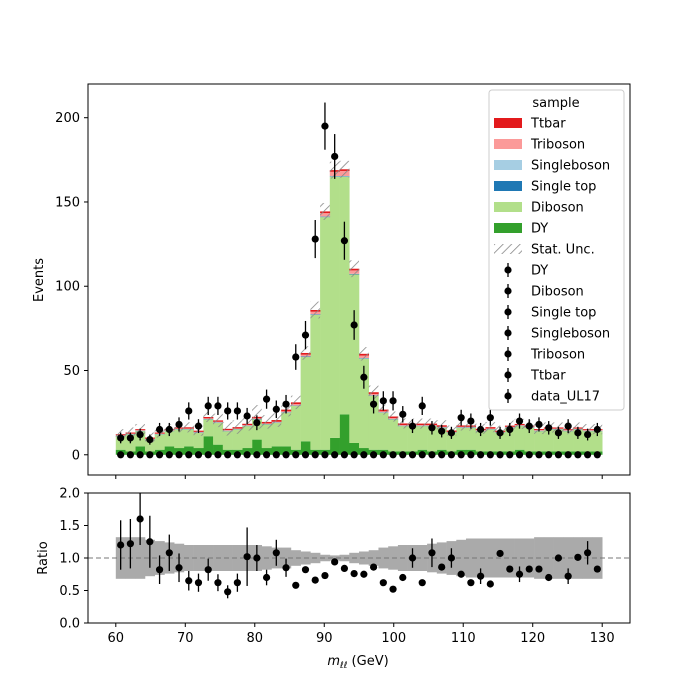  What do you see at coordinates (43, 557) in the screenshot?
I see `ratio-y-axis-label: Ratio` at bounding box center [43, 557].